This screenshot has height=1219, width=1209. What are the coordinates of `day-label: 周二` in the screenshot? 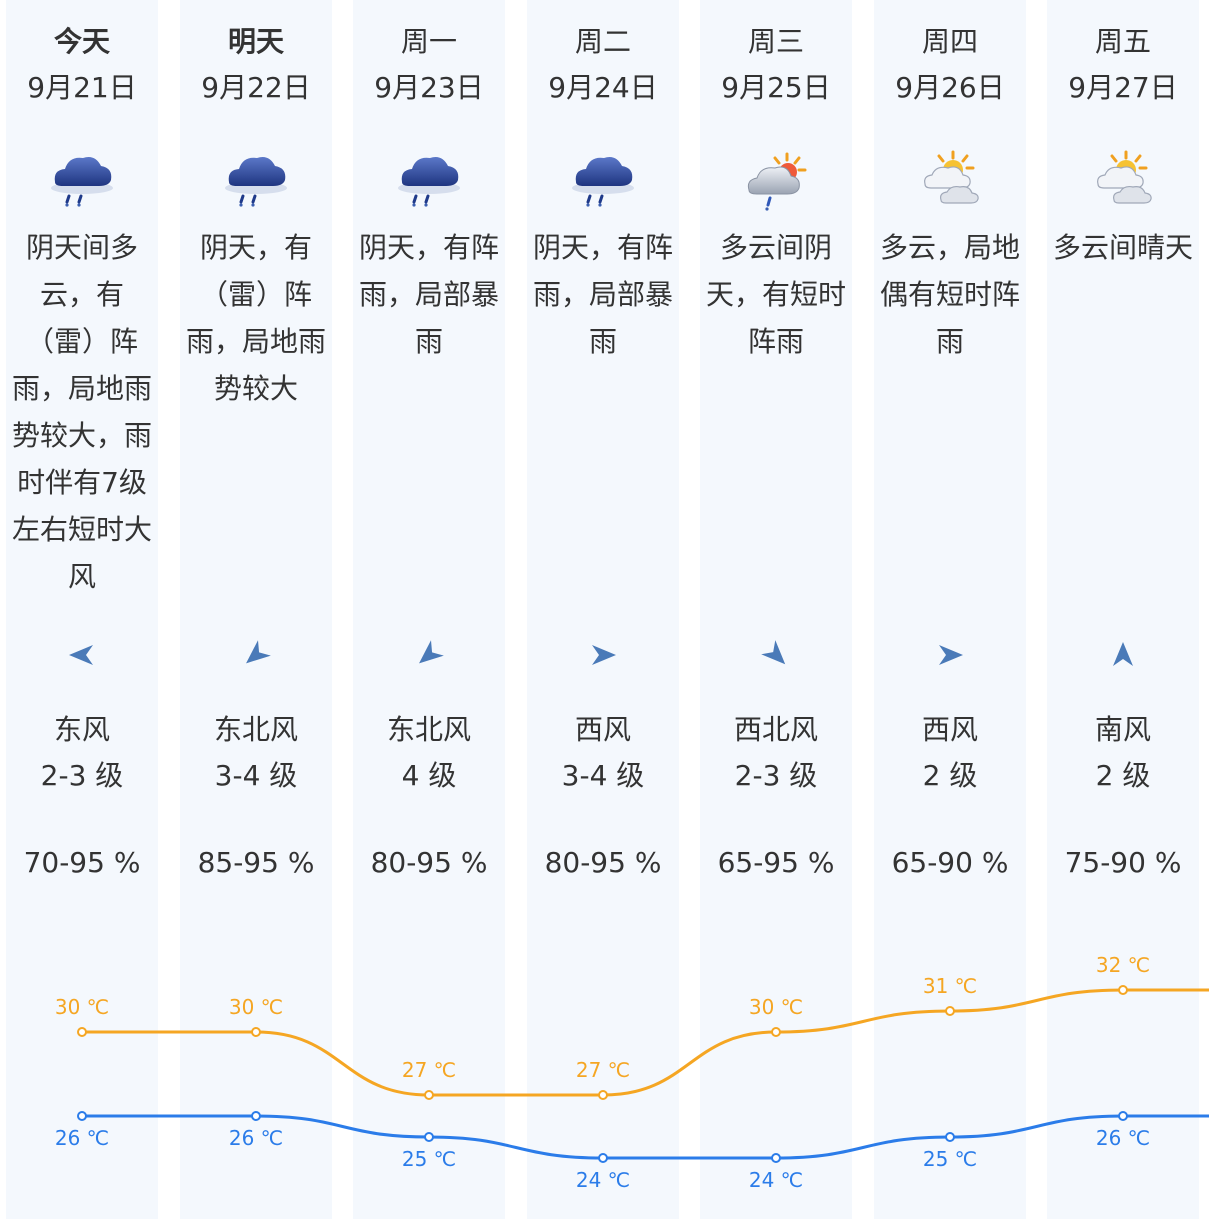 It's located at (602, 41).